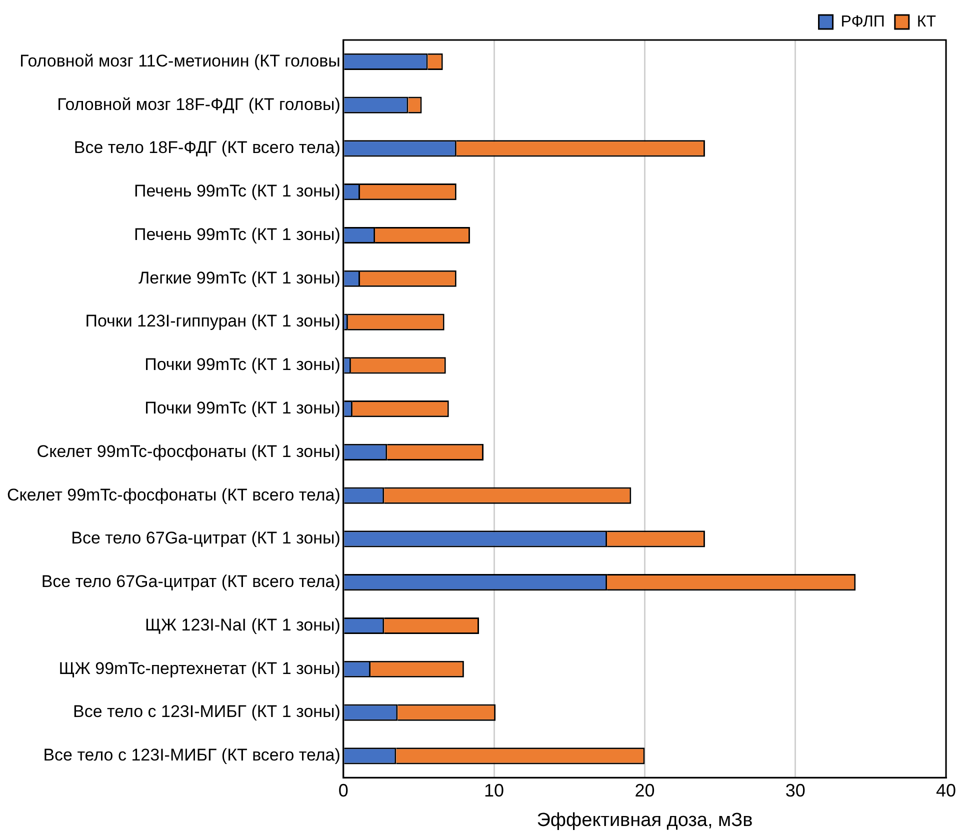 The image size is (962, 840). Describe the element at coordinates (795, 790) in the screenshot. I see `x-tick-label: 30` at that location.